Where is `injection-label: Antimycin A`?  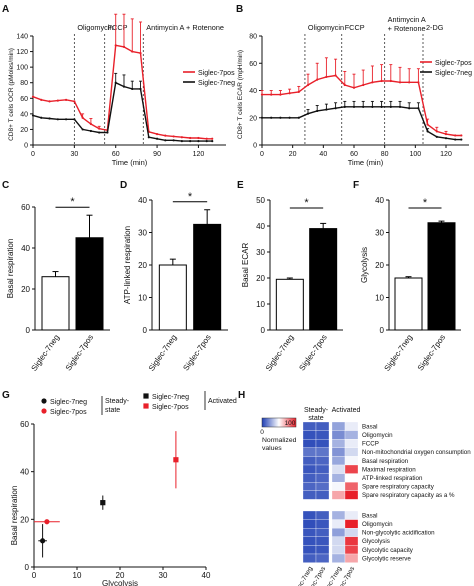
injection-label: Antimycin A is located at coordinates (407, 19).